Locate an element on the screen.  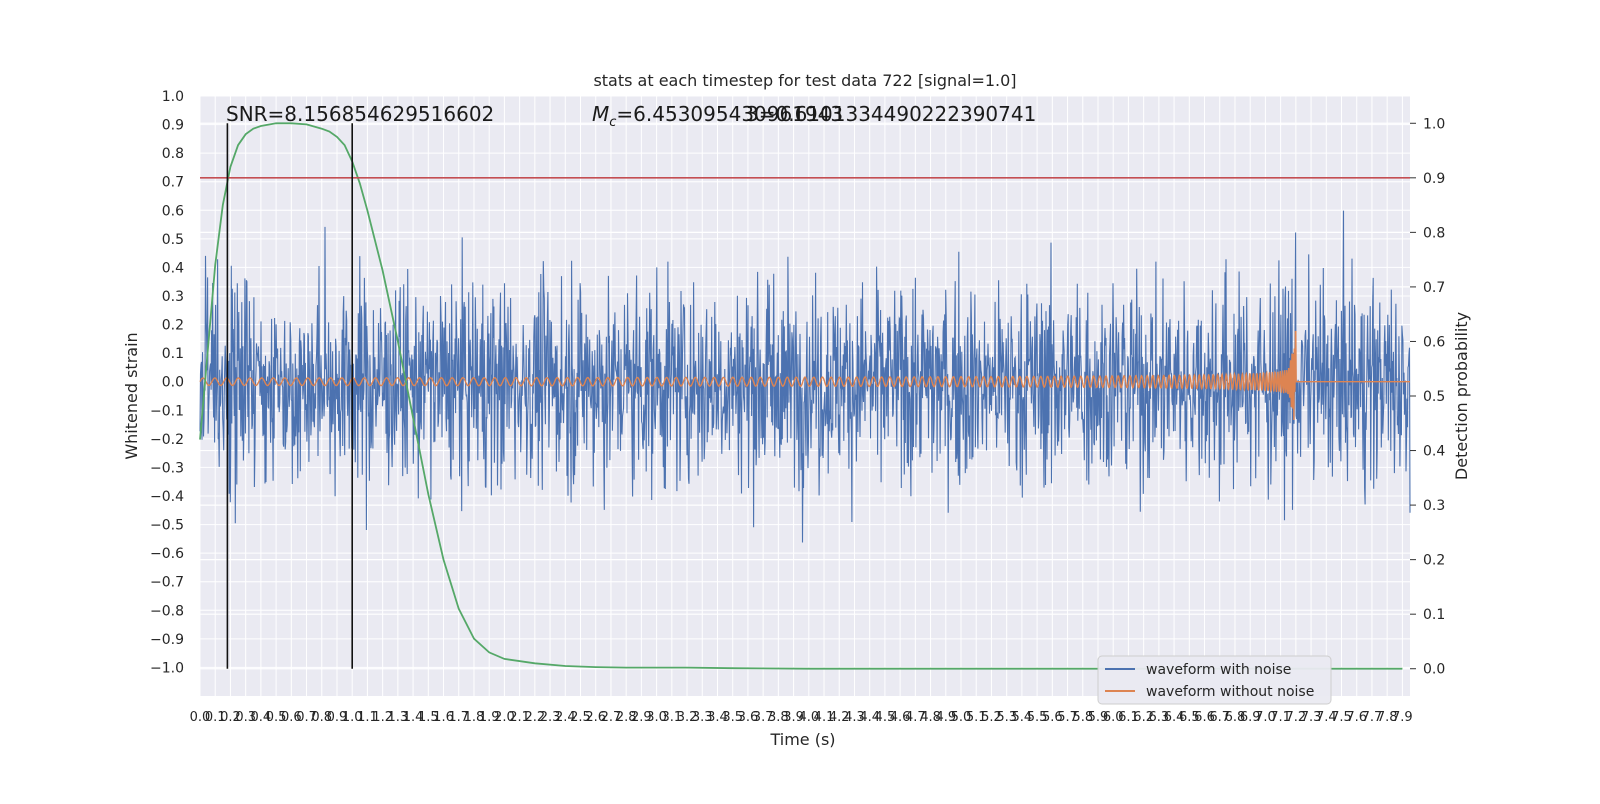
x-tick-label: 4.4 is located at coordinates (869, 717).